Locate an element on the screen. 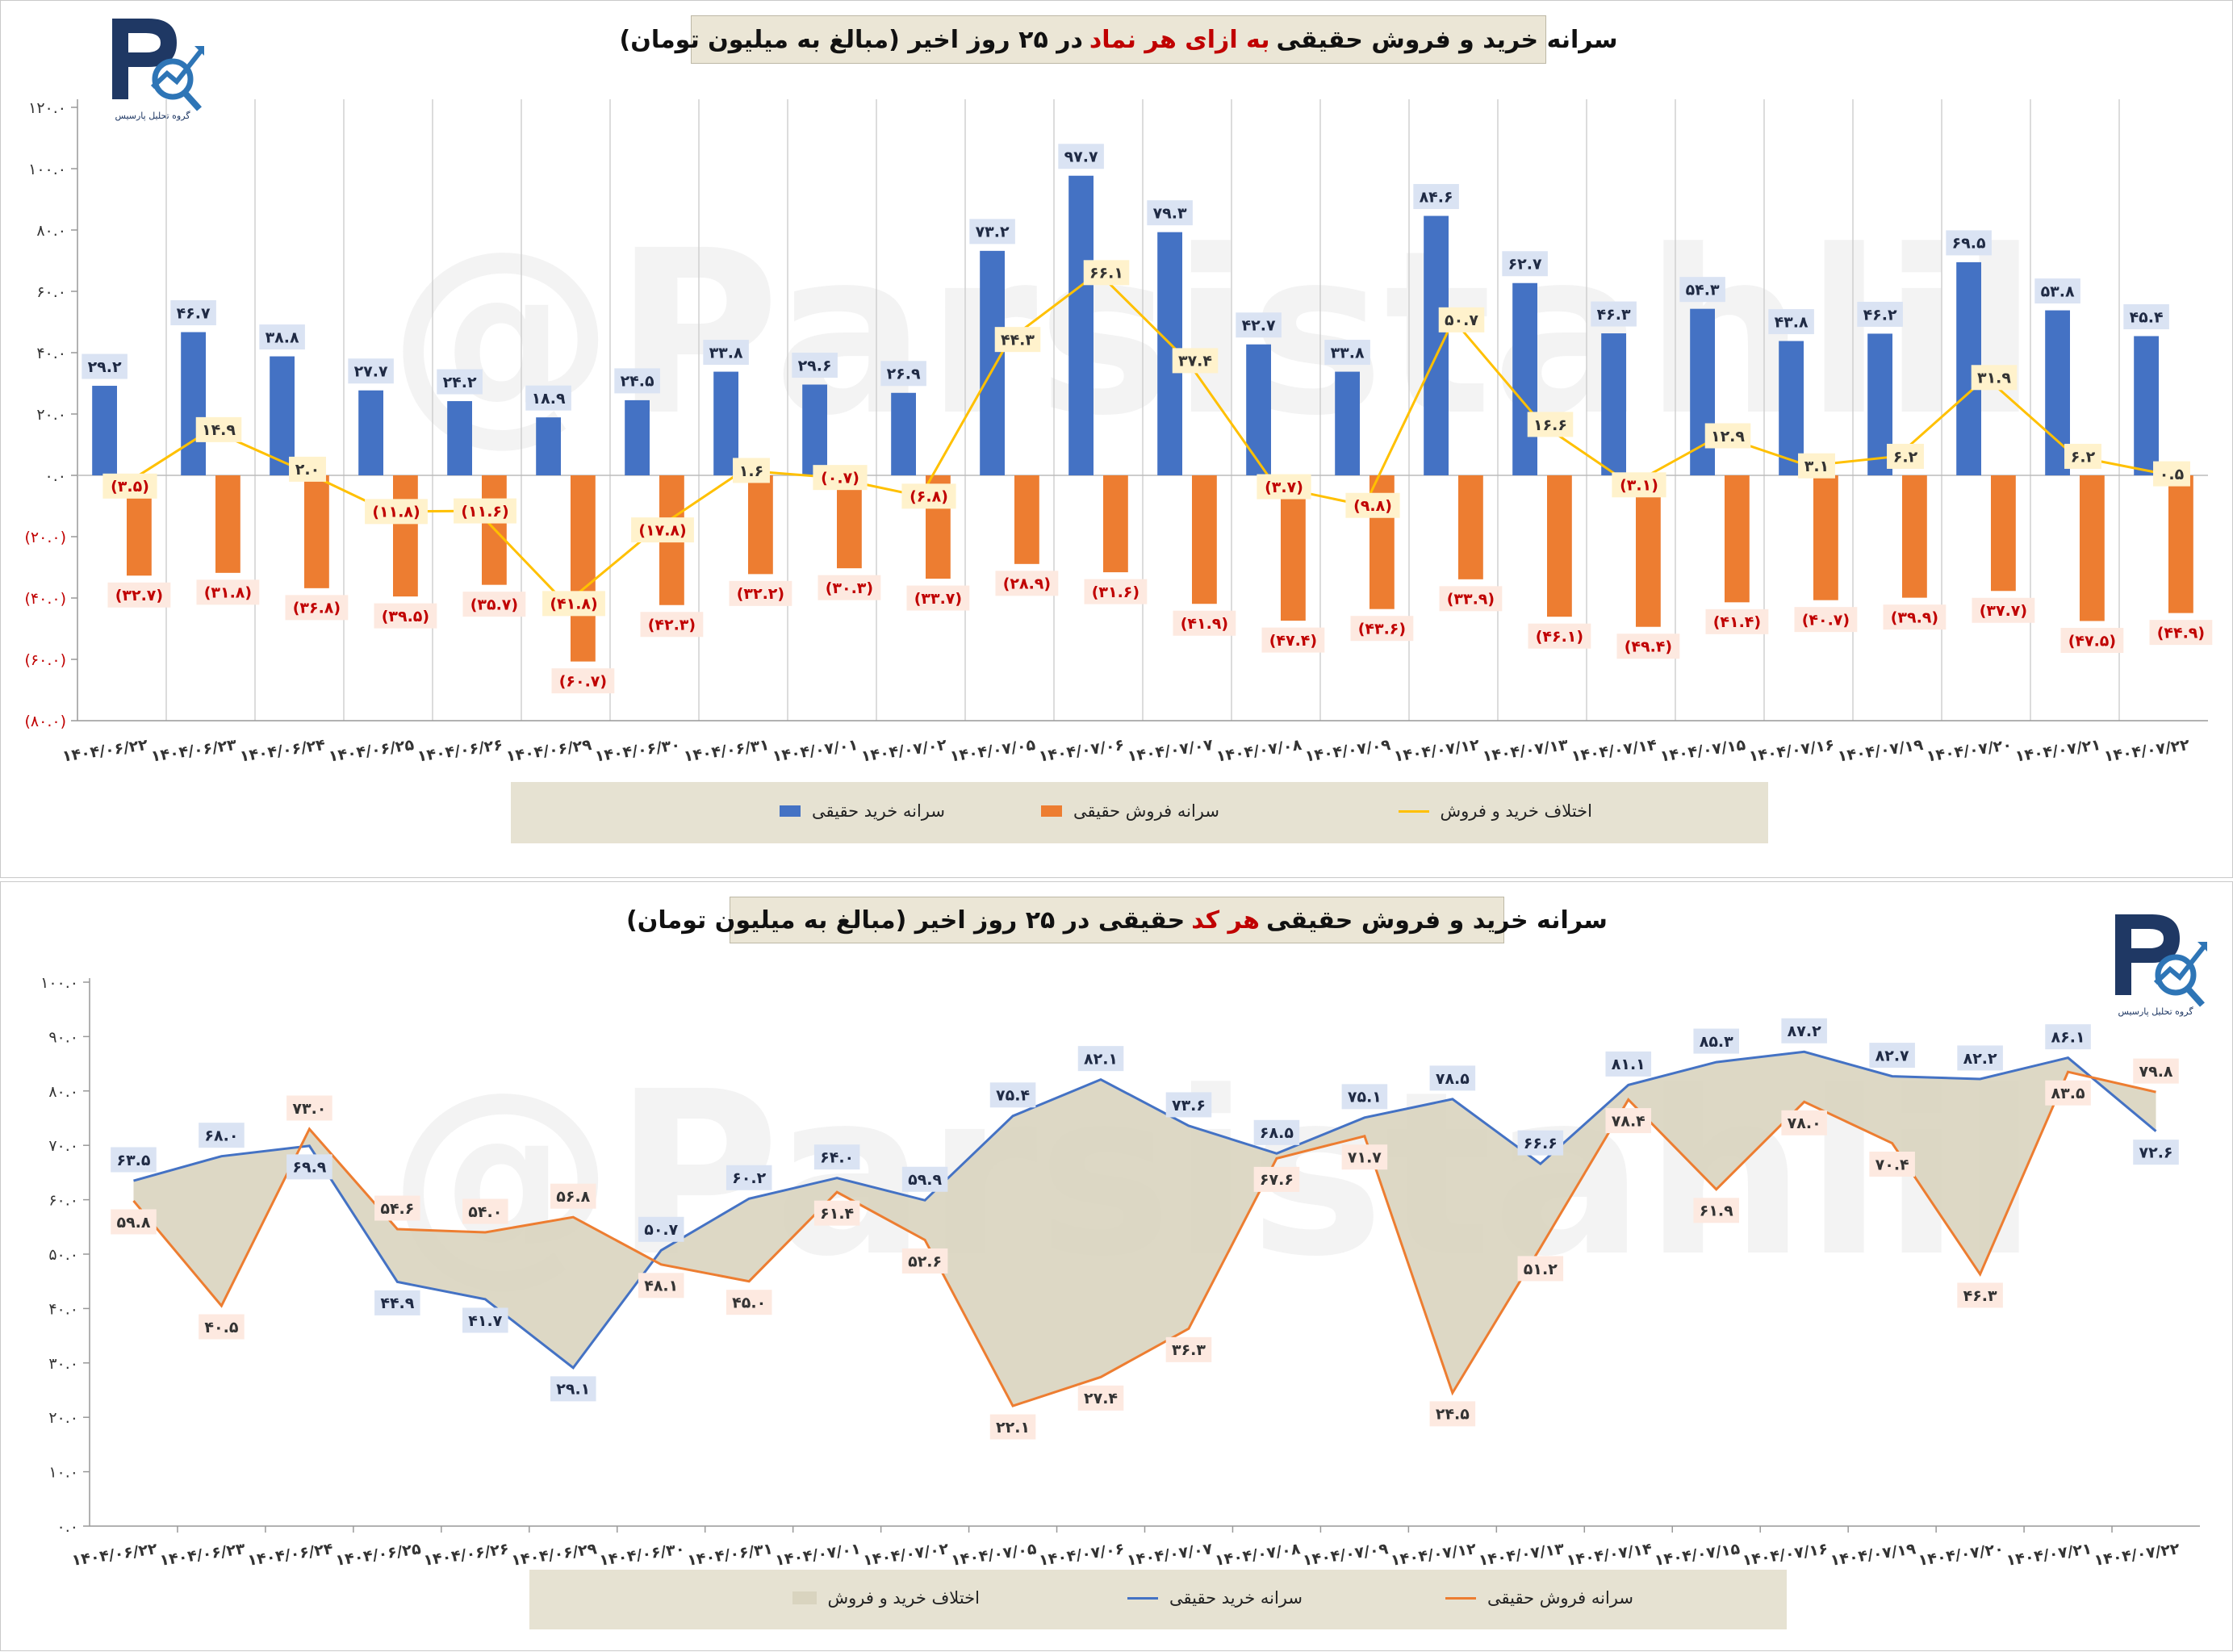 The width and height of the screenshot is (2233, 1652). label-sell-2-text: ۶۱.۴ is located at coordinates (837, 1214).